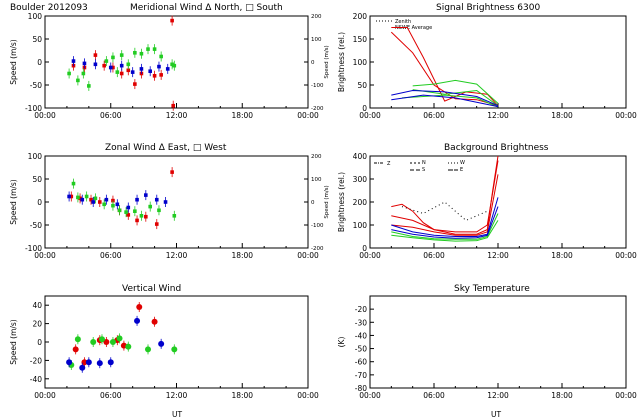 This screenshot has height=420, width=640. What do you see at coordinates (151, 289) in the screenshot?
I see `vertical-title: Vertical Wind` at bounding box center [151, 289].